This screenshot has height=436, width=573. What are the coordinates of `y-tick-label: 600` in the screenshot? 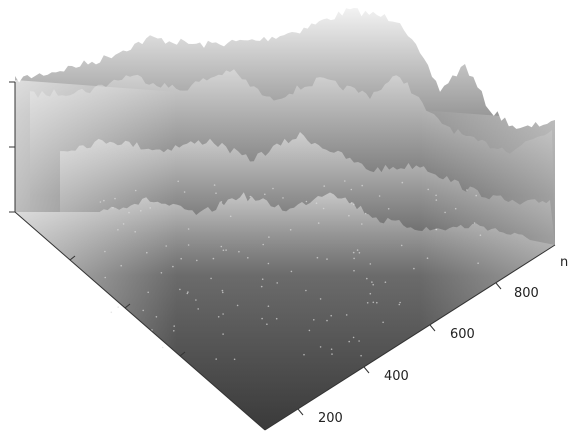 It's located at (462, 334).